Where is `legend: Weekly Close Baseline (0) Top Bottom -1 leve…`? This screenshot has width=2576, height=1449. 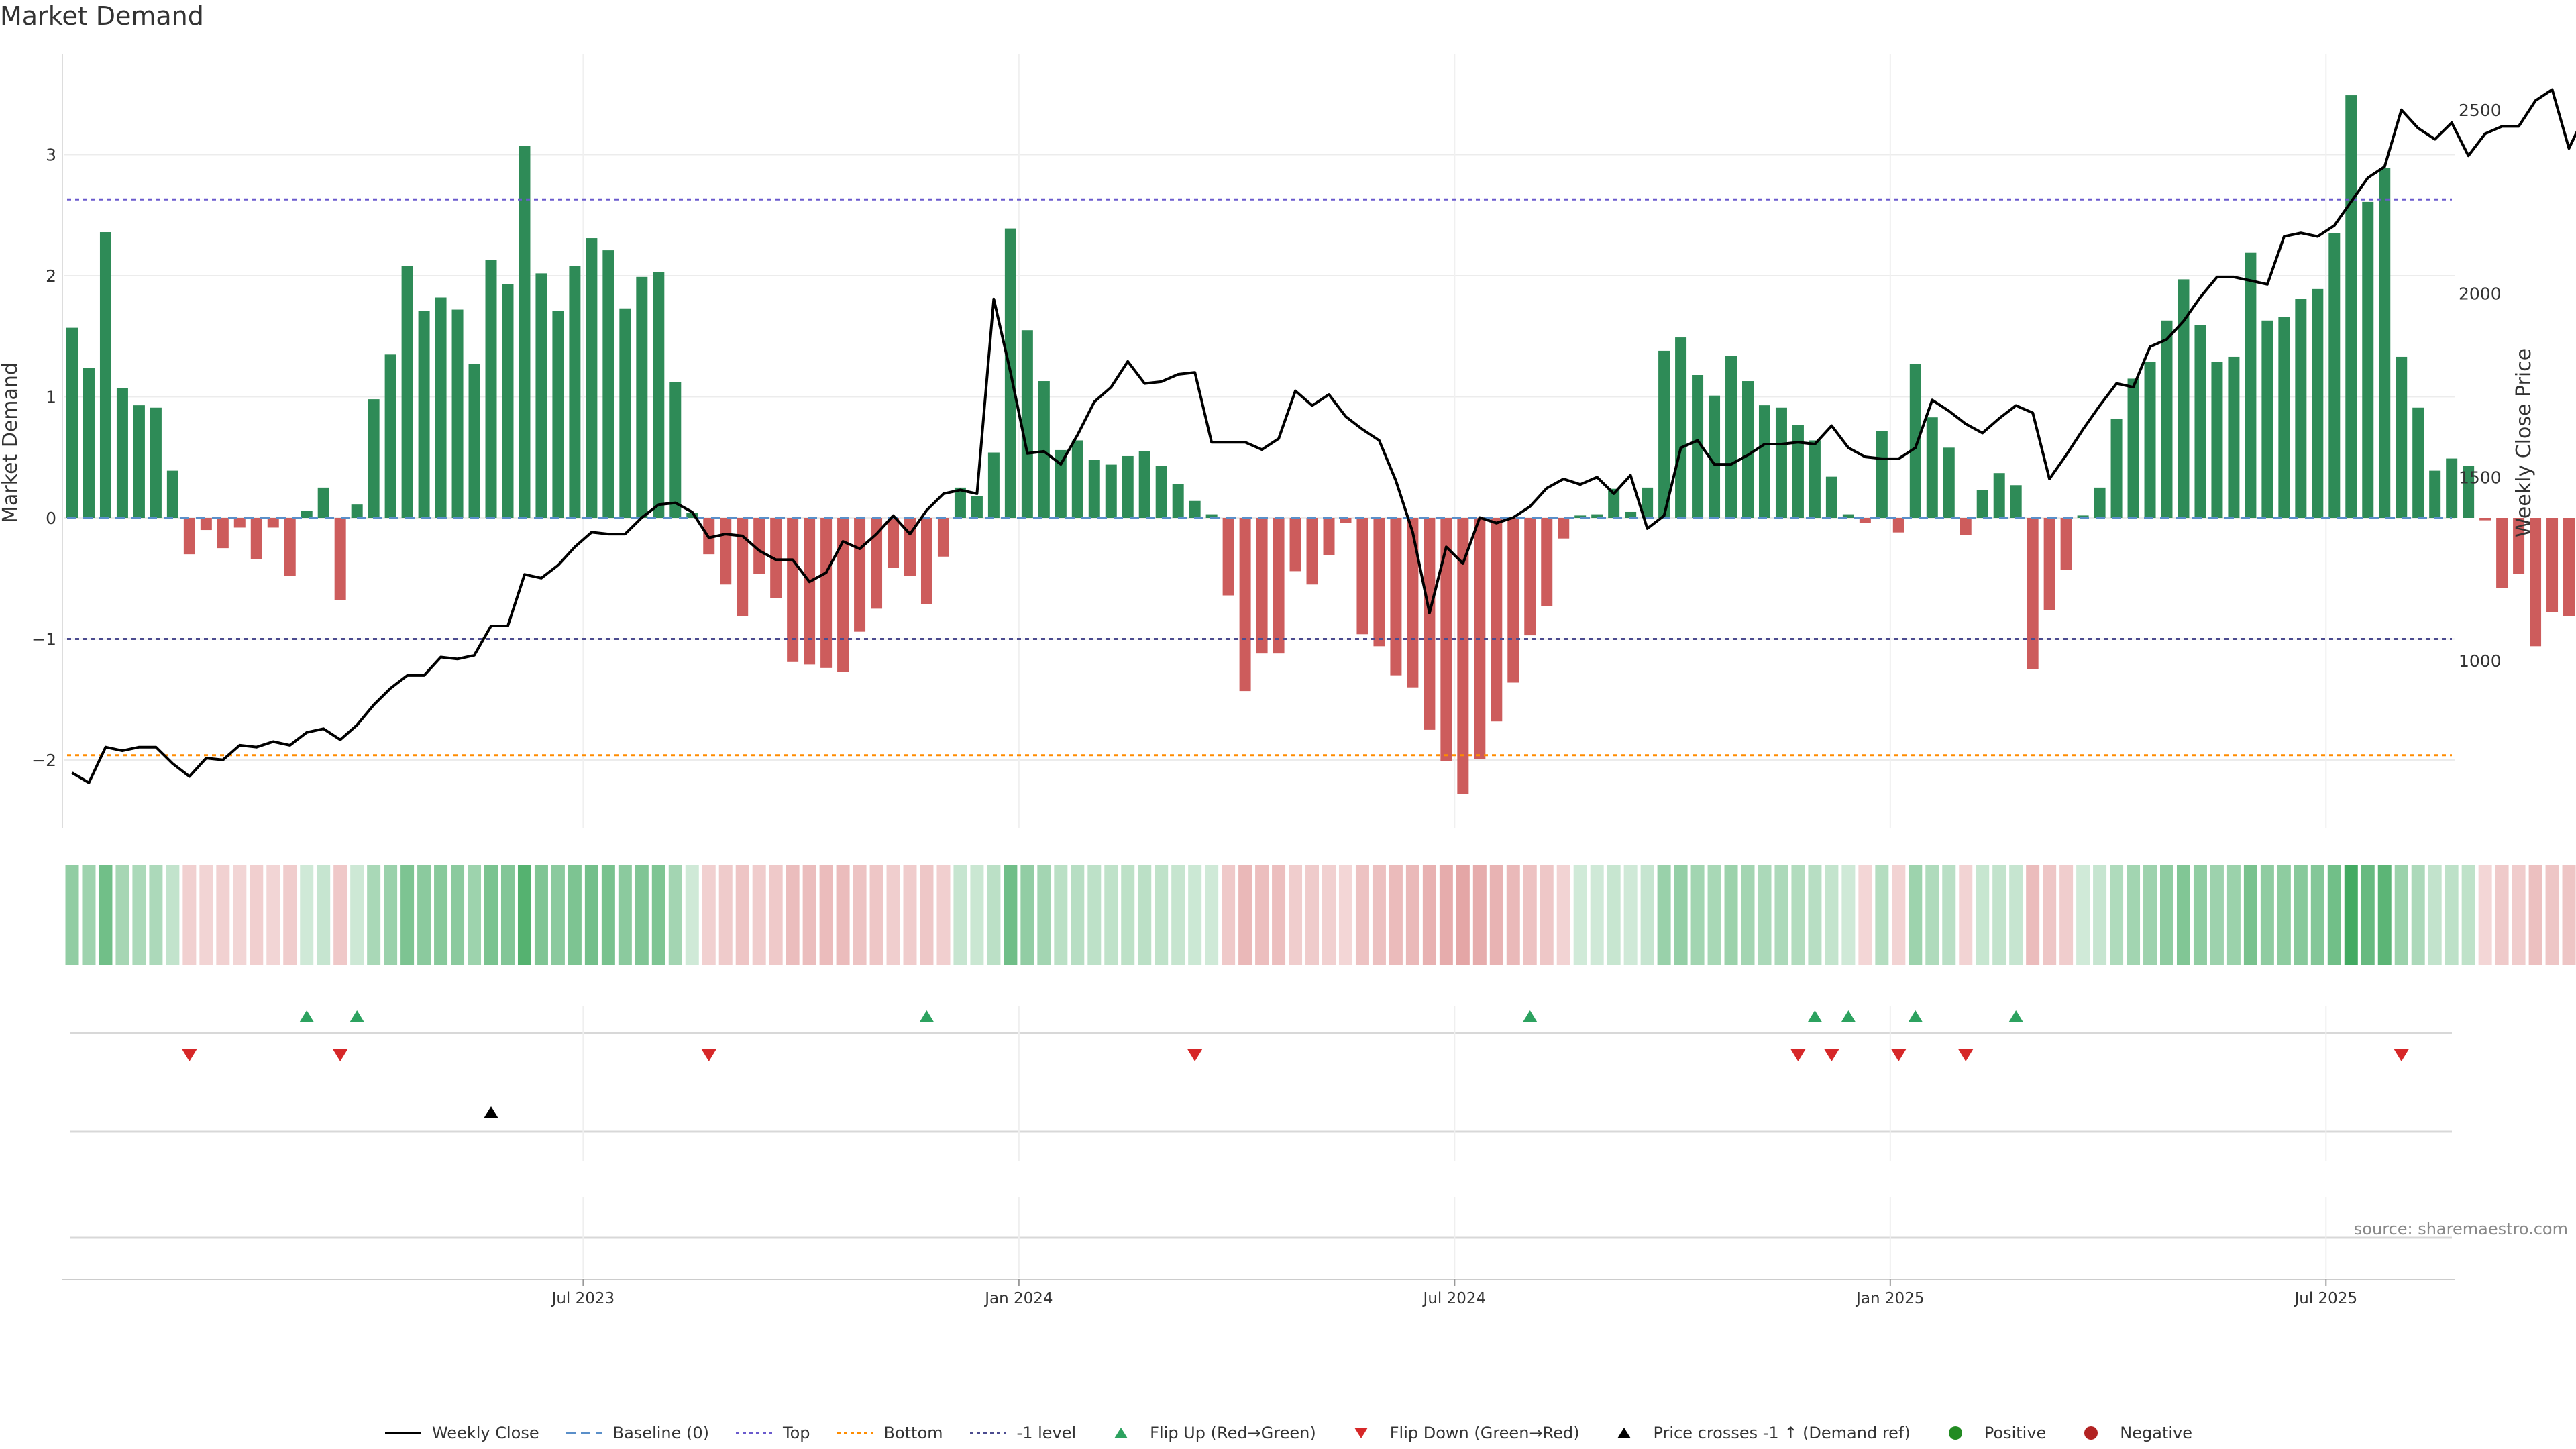 legend: Weekly Close Baseline (0) Top Bottom -1 leve… is located at coordinates (1288, 1433).